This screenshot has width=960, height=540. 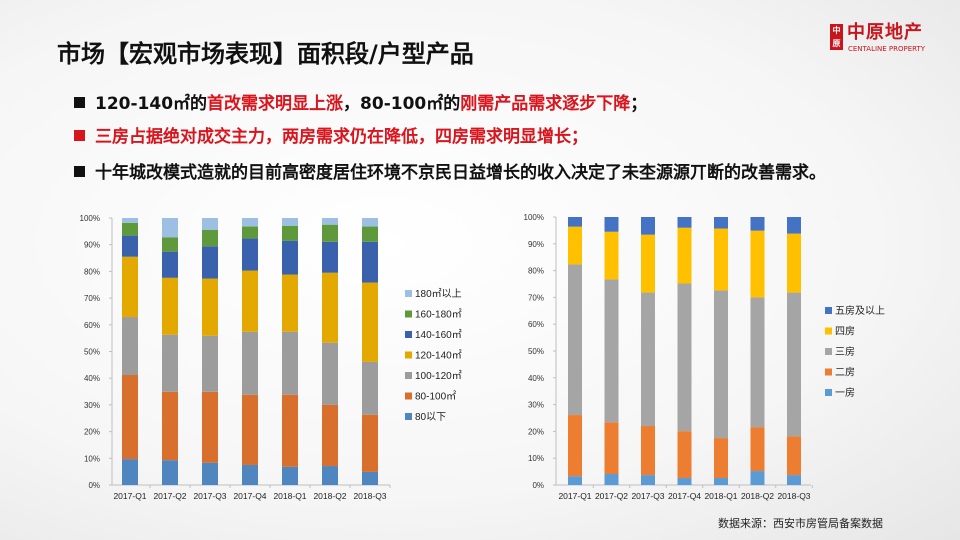 I want to click on bar-segment-2017-Q3-五房及以上, so click(x=648, y=226).